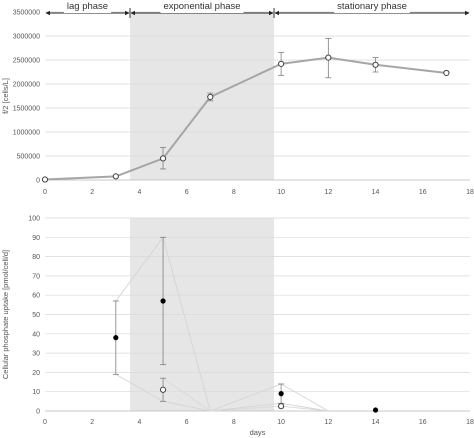 The width and height of the screenshot is (474, 438). I want to click on y-tick-label: 1000000, so click(26, 133).